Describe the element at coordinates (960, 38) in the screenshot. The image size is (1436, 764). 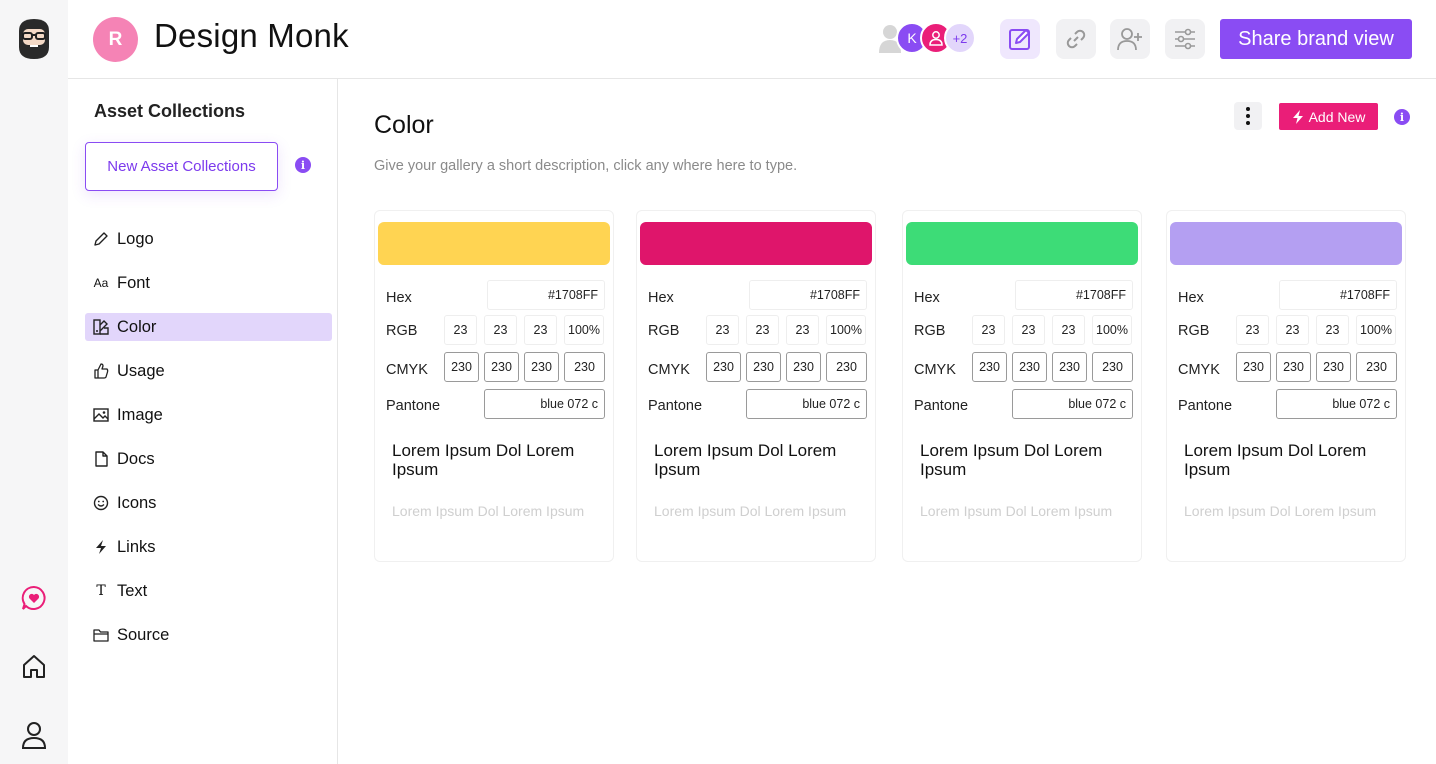
I see `more-collaborators-badge: +2` at that location.